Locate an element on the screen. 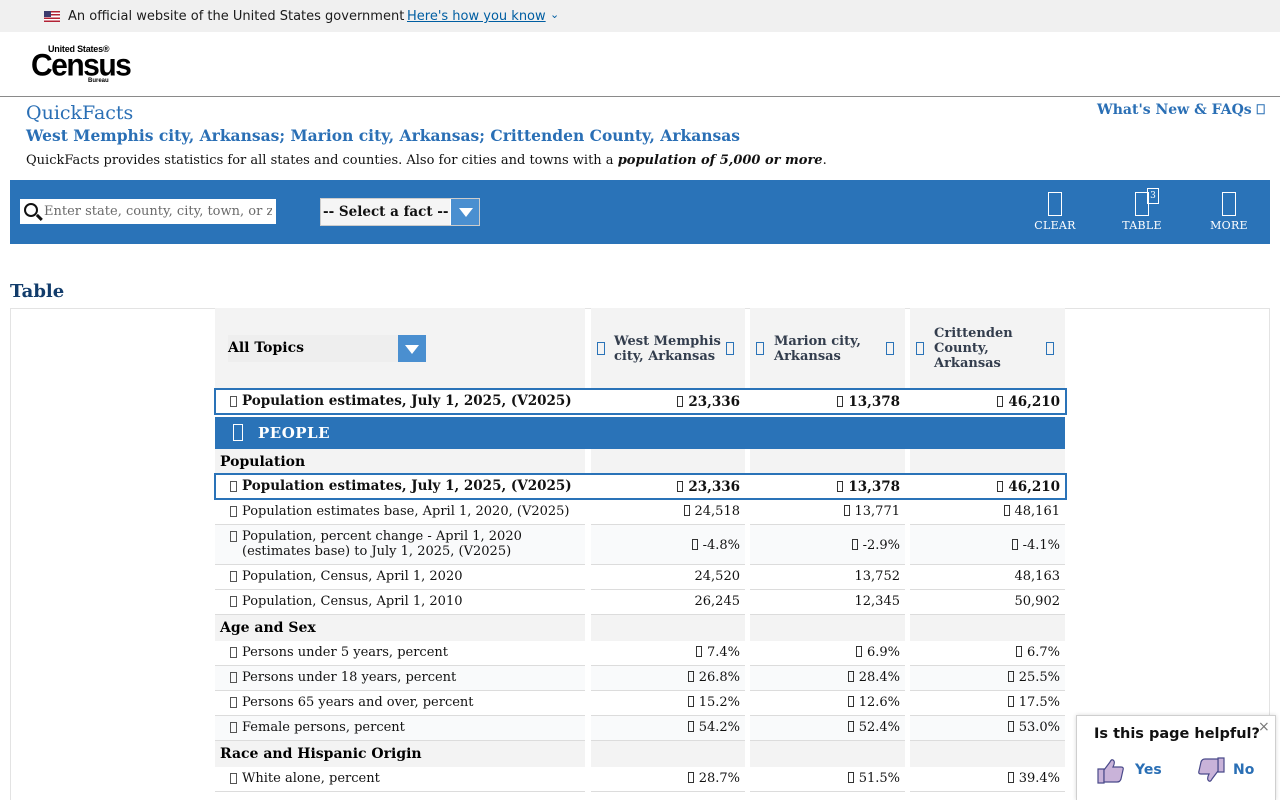 The height and width of the screenshot is (800, 1280). table-icon is located at coordinates (1142, 204).